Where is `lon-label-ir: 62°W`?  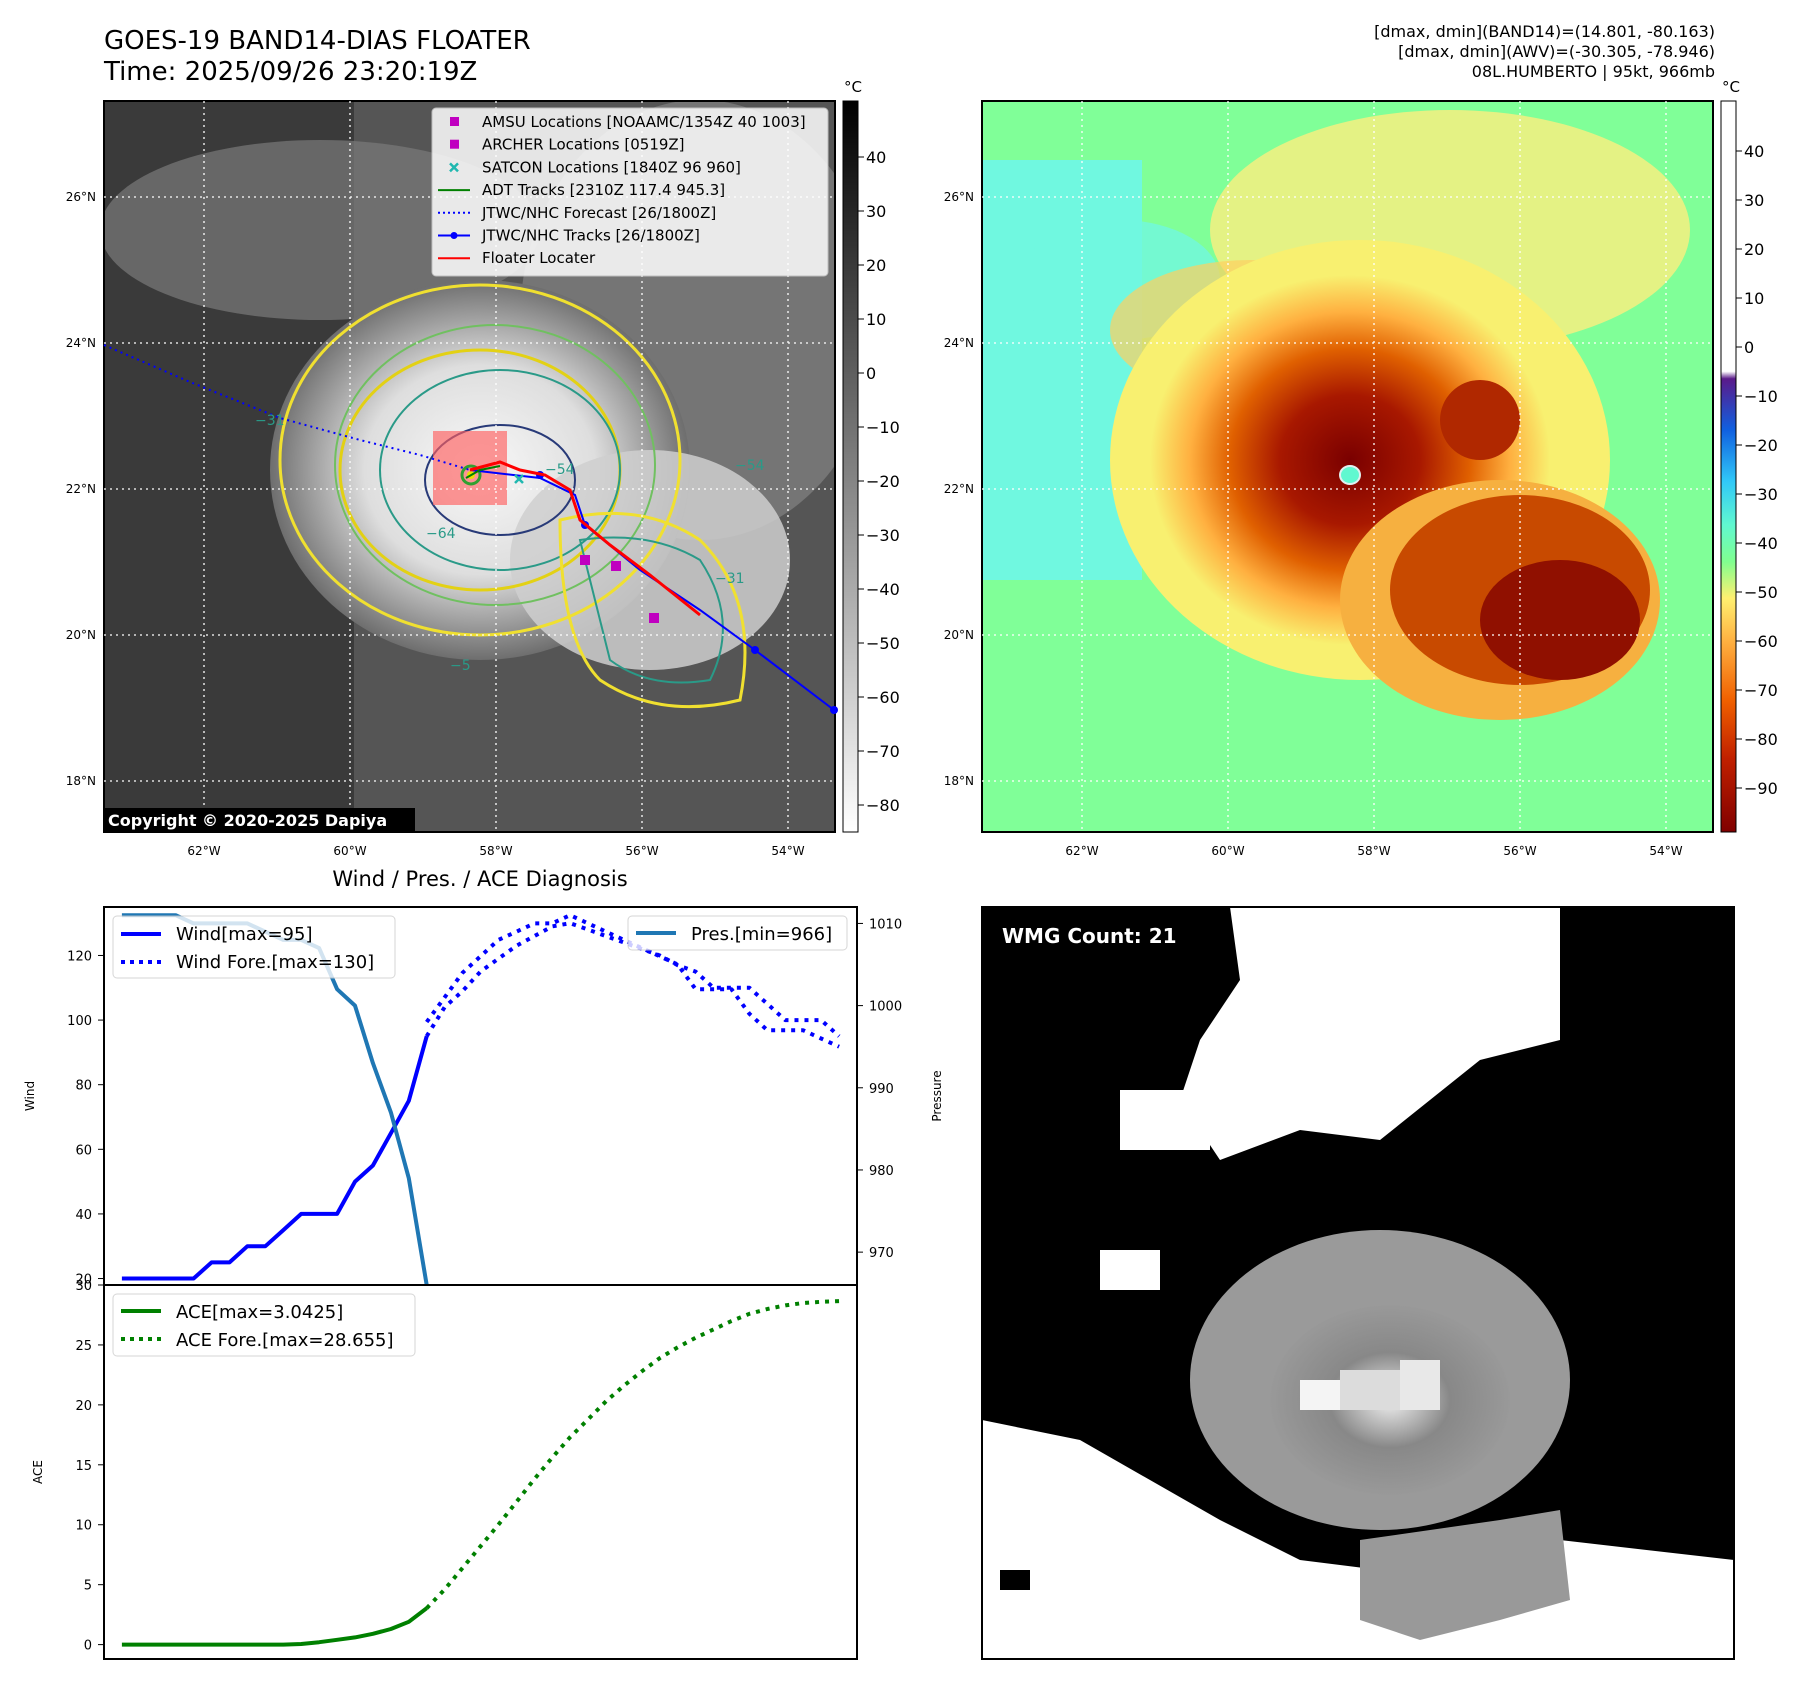
lon-label-ir: 62°W is located at coordinates (203, 851).